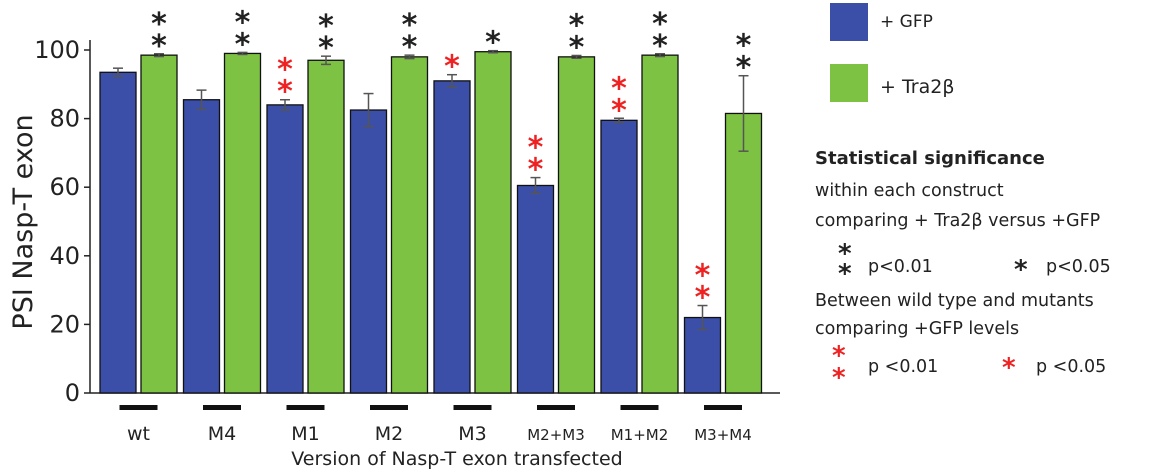 This screenshot has width=1155, height=472. Describe the element at coordinates (57, 50) in the screenshot. I see `y-tick-label: 100` at that location.